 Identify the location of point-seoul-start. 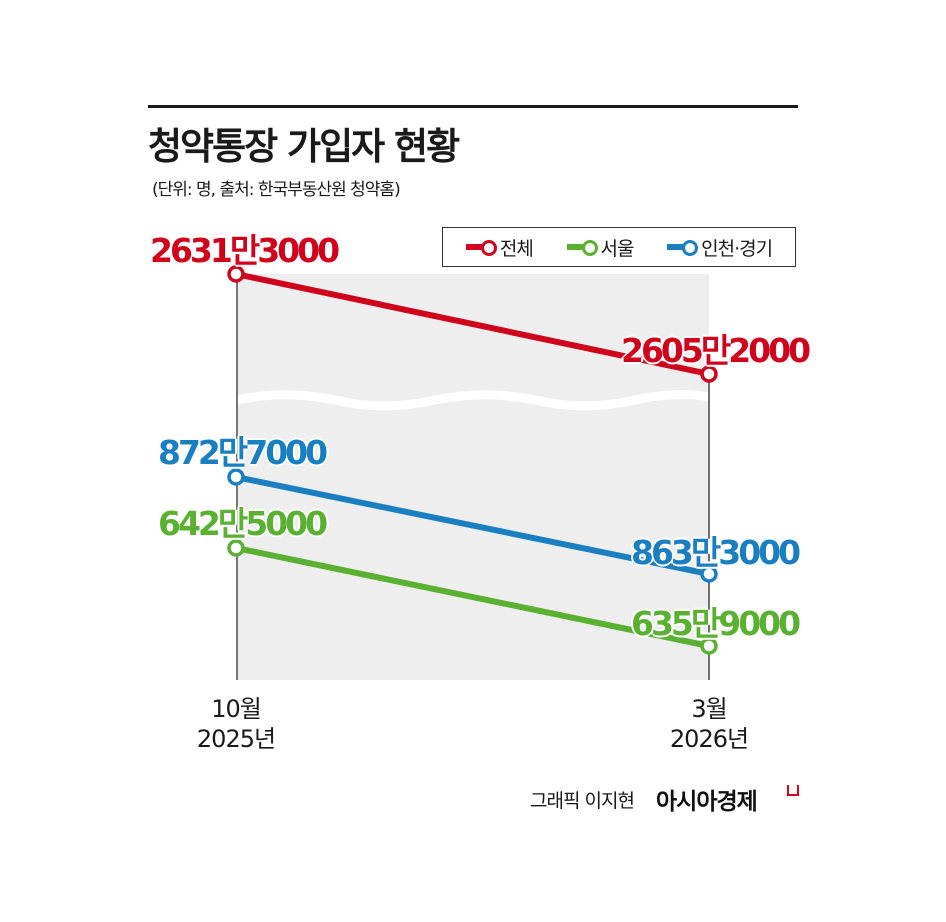
(236, 548).